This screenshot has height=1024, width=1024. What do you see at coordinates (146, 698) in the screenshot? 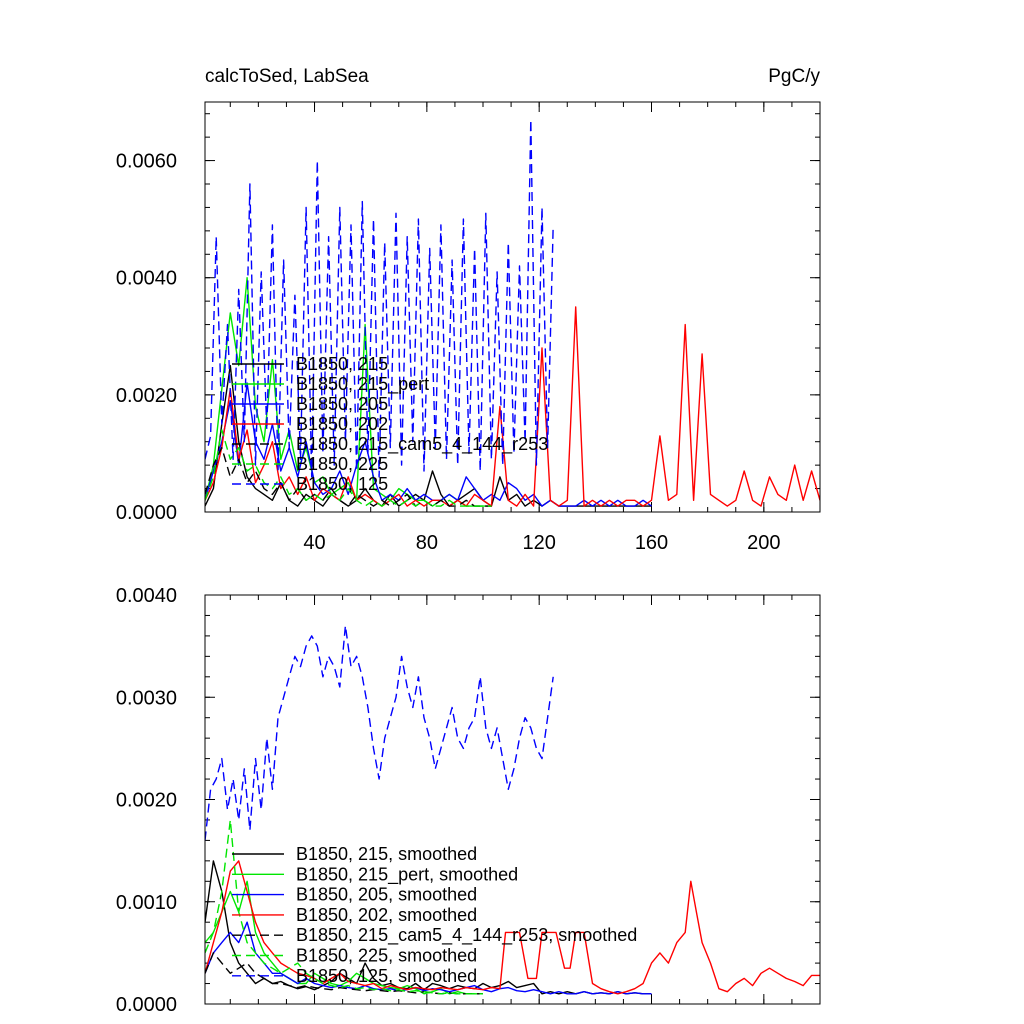
I see `y-tick-label: 0.0030` at bounding box center [146, 698].